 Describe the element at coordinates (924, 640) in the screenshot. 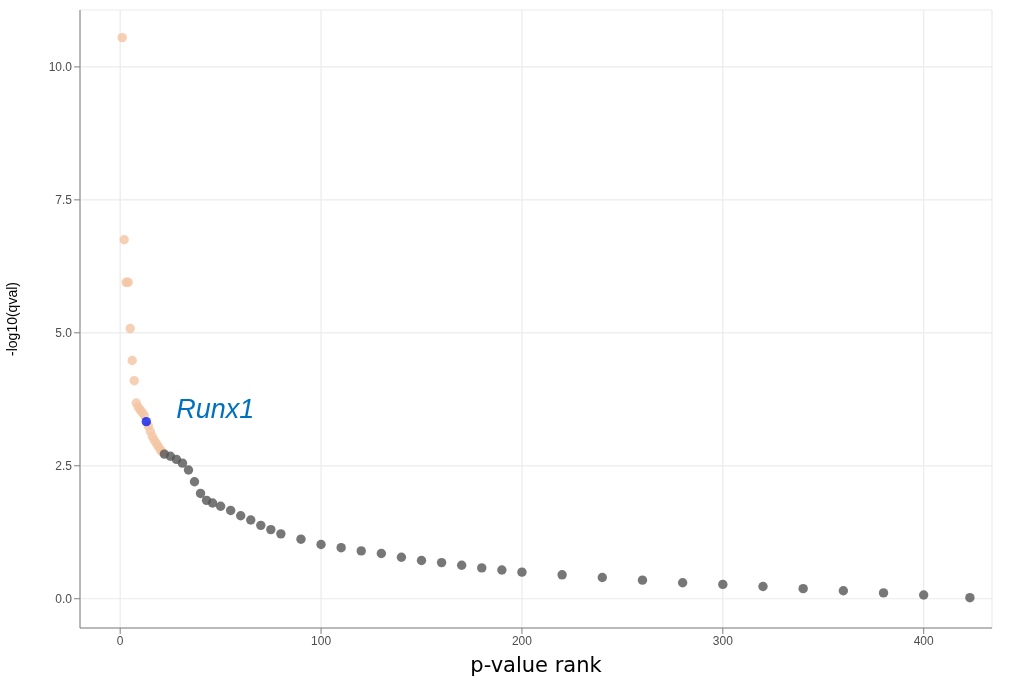

I see `x-tick-label: 400` at that location.